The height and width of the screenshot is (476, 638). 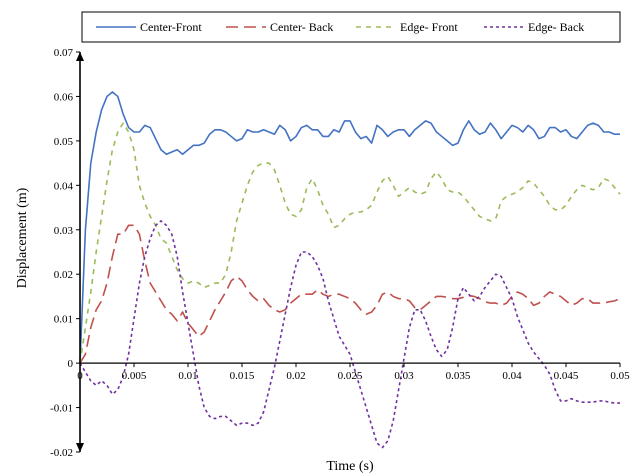 What do you see at coordinates (80, 56) in the screenshot?
I see `y-axis-arrow-up-icon` at bounding box center [80, 56].